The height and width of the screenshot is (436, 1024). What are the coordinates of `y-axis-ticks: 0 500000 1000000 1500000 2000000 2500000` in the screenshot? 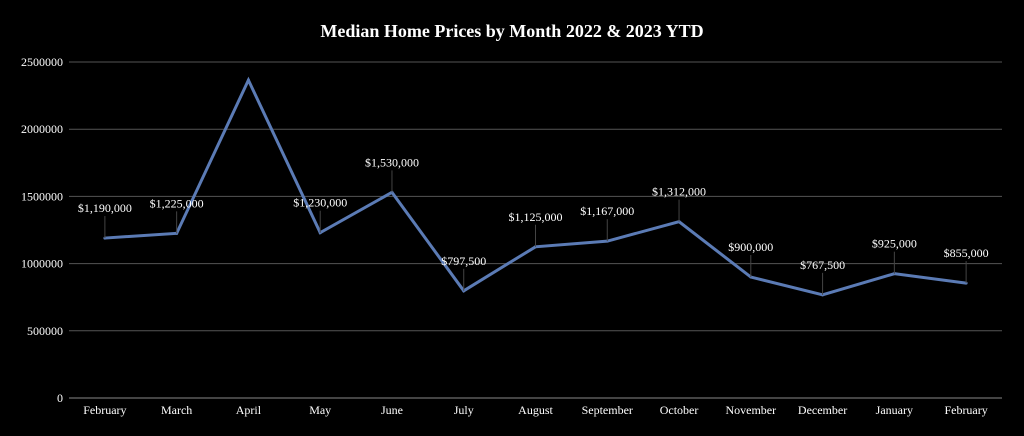 It's located at (42, 230).